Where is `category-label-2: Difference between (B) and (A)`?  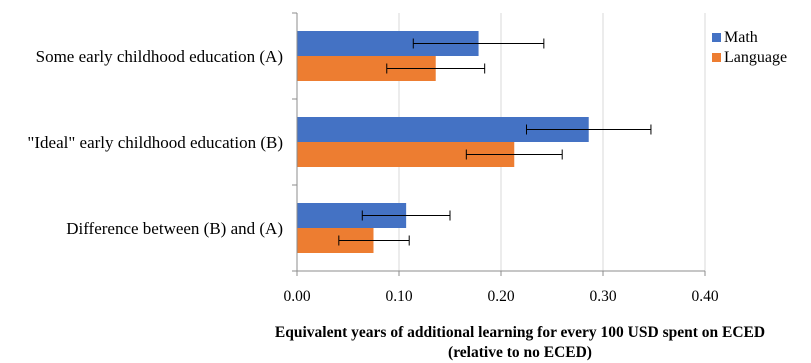
category-label-2: Difference between (B) and (A) is located at coordinates (174, 228).